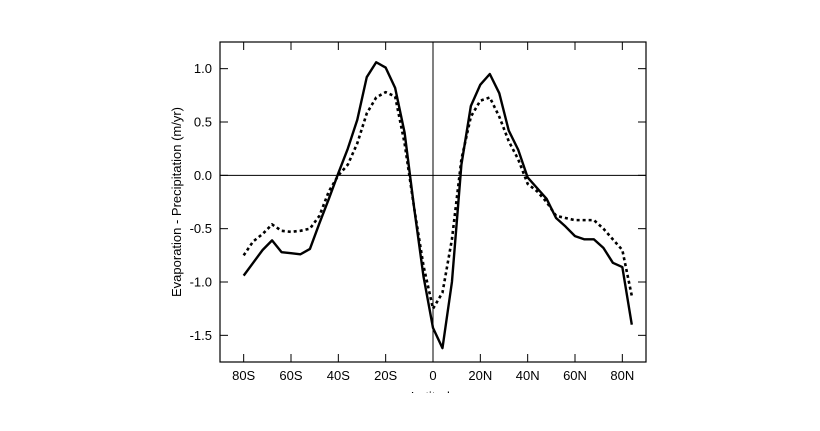 This screenshot has height=431, width=820. I want to click on x-tick-label: 0, so click(432, 375).